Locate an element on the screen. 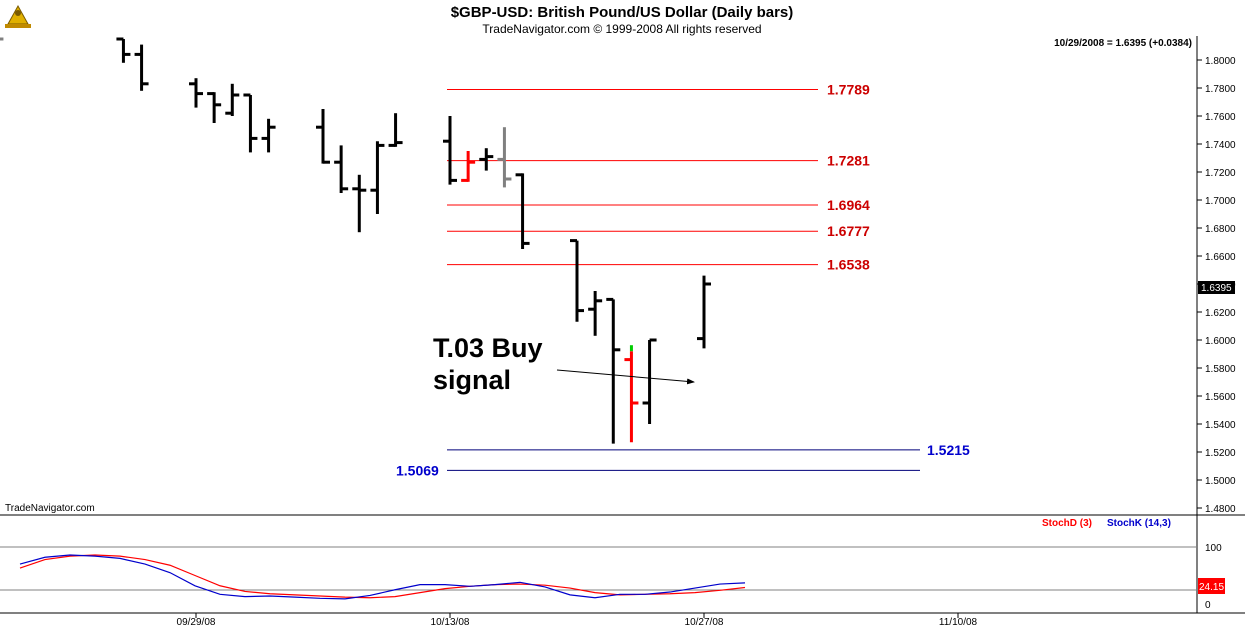  annotation-line2: signal is located at coordinates (472, 380).